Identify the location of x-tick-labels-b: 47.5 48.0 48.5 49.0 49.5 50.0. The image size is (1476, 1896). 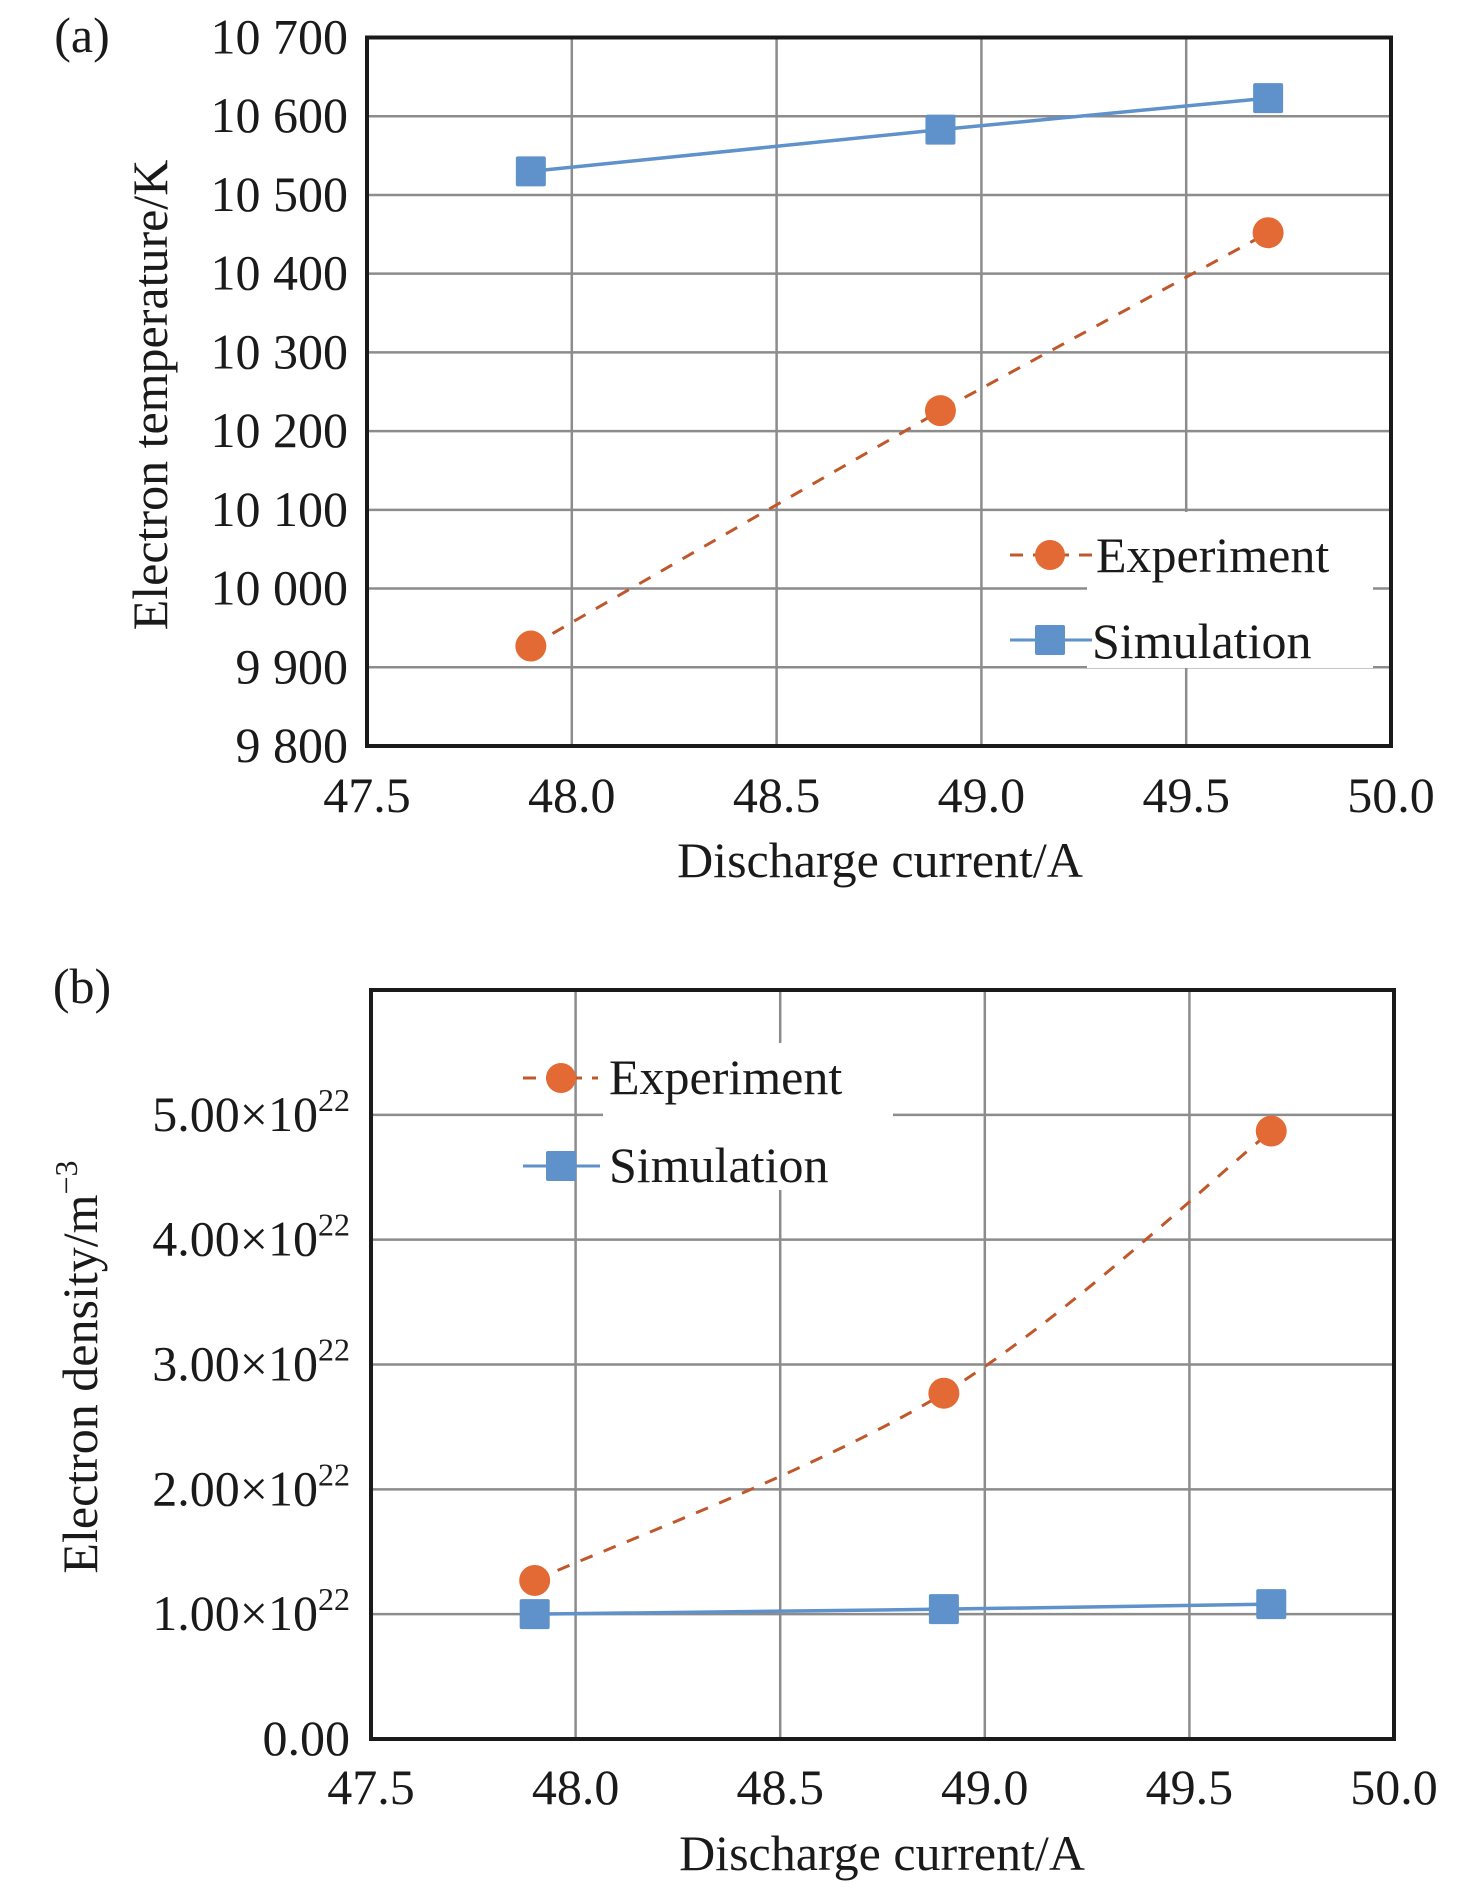
(882, 1787).